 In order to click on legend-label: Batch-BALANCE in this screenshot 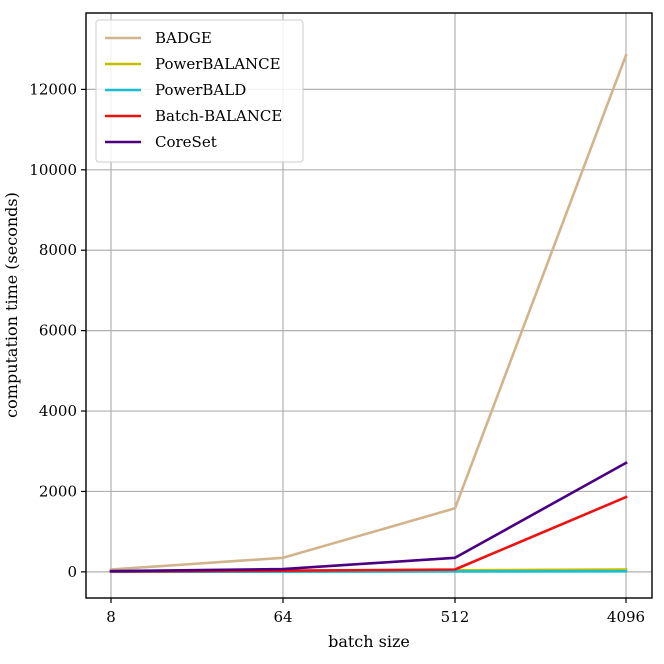, I will do `click(218, 116)`.